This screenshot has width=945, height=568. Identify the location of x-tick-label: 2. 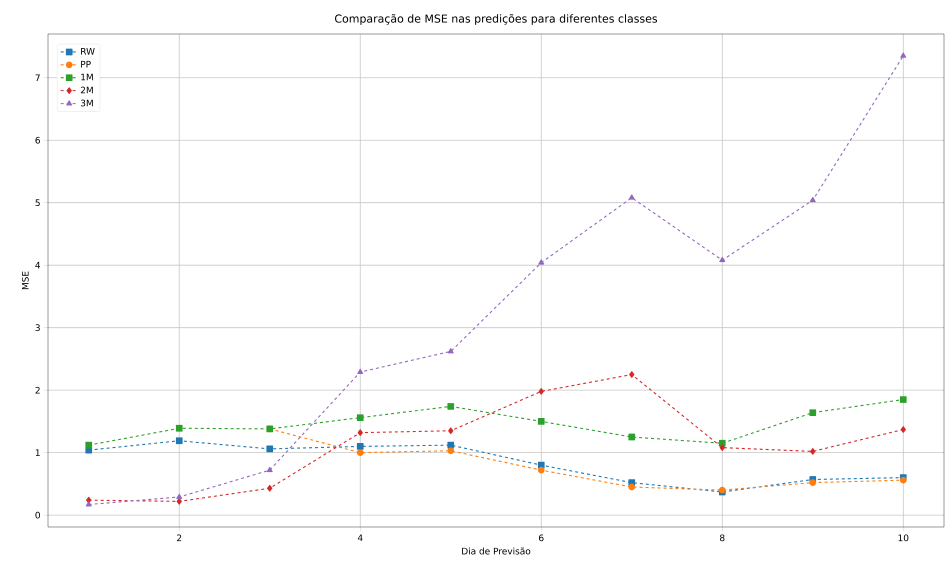
(179, 538).